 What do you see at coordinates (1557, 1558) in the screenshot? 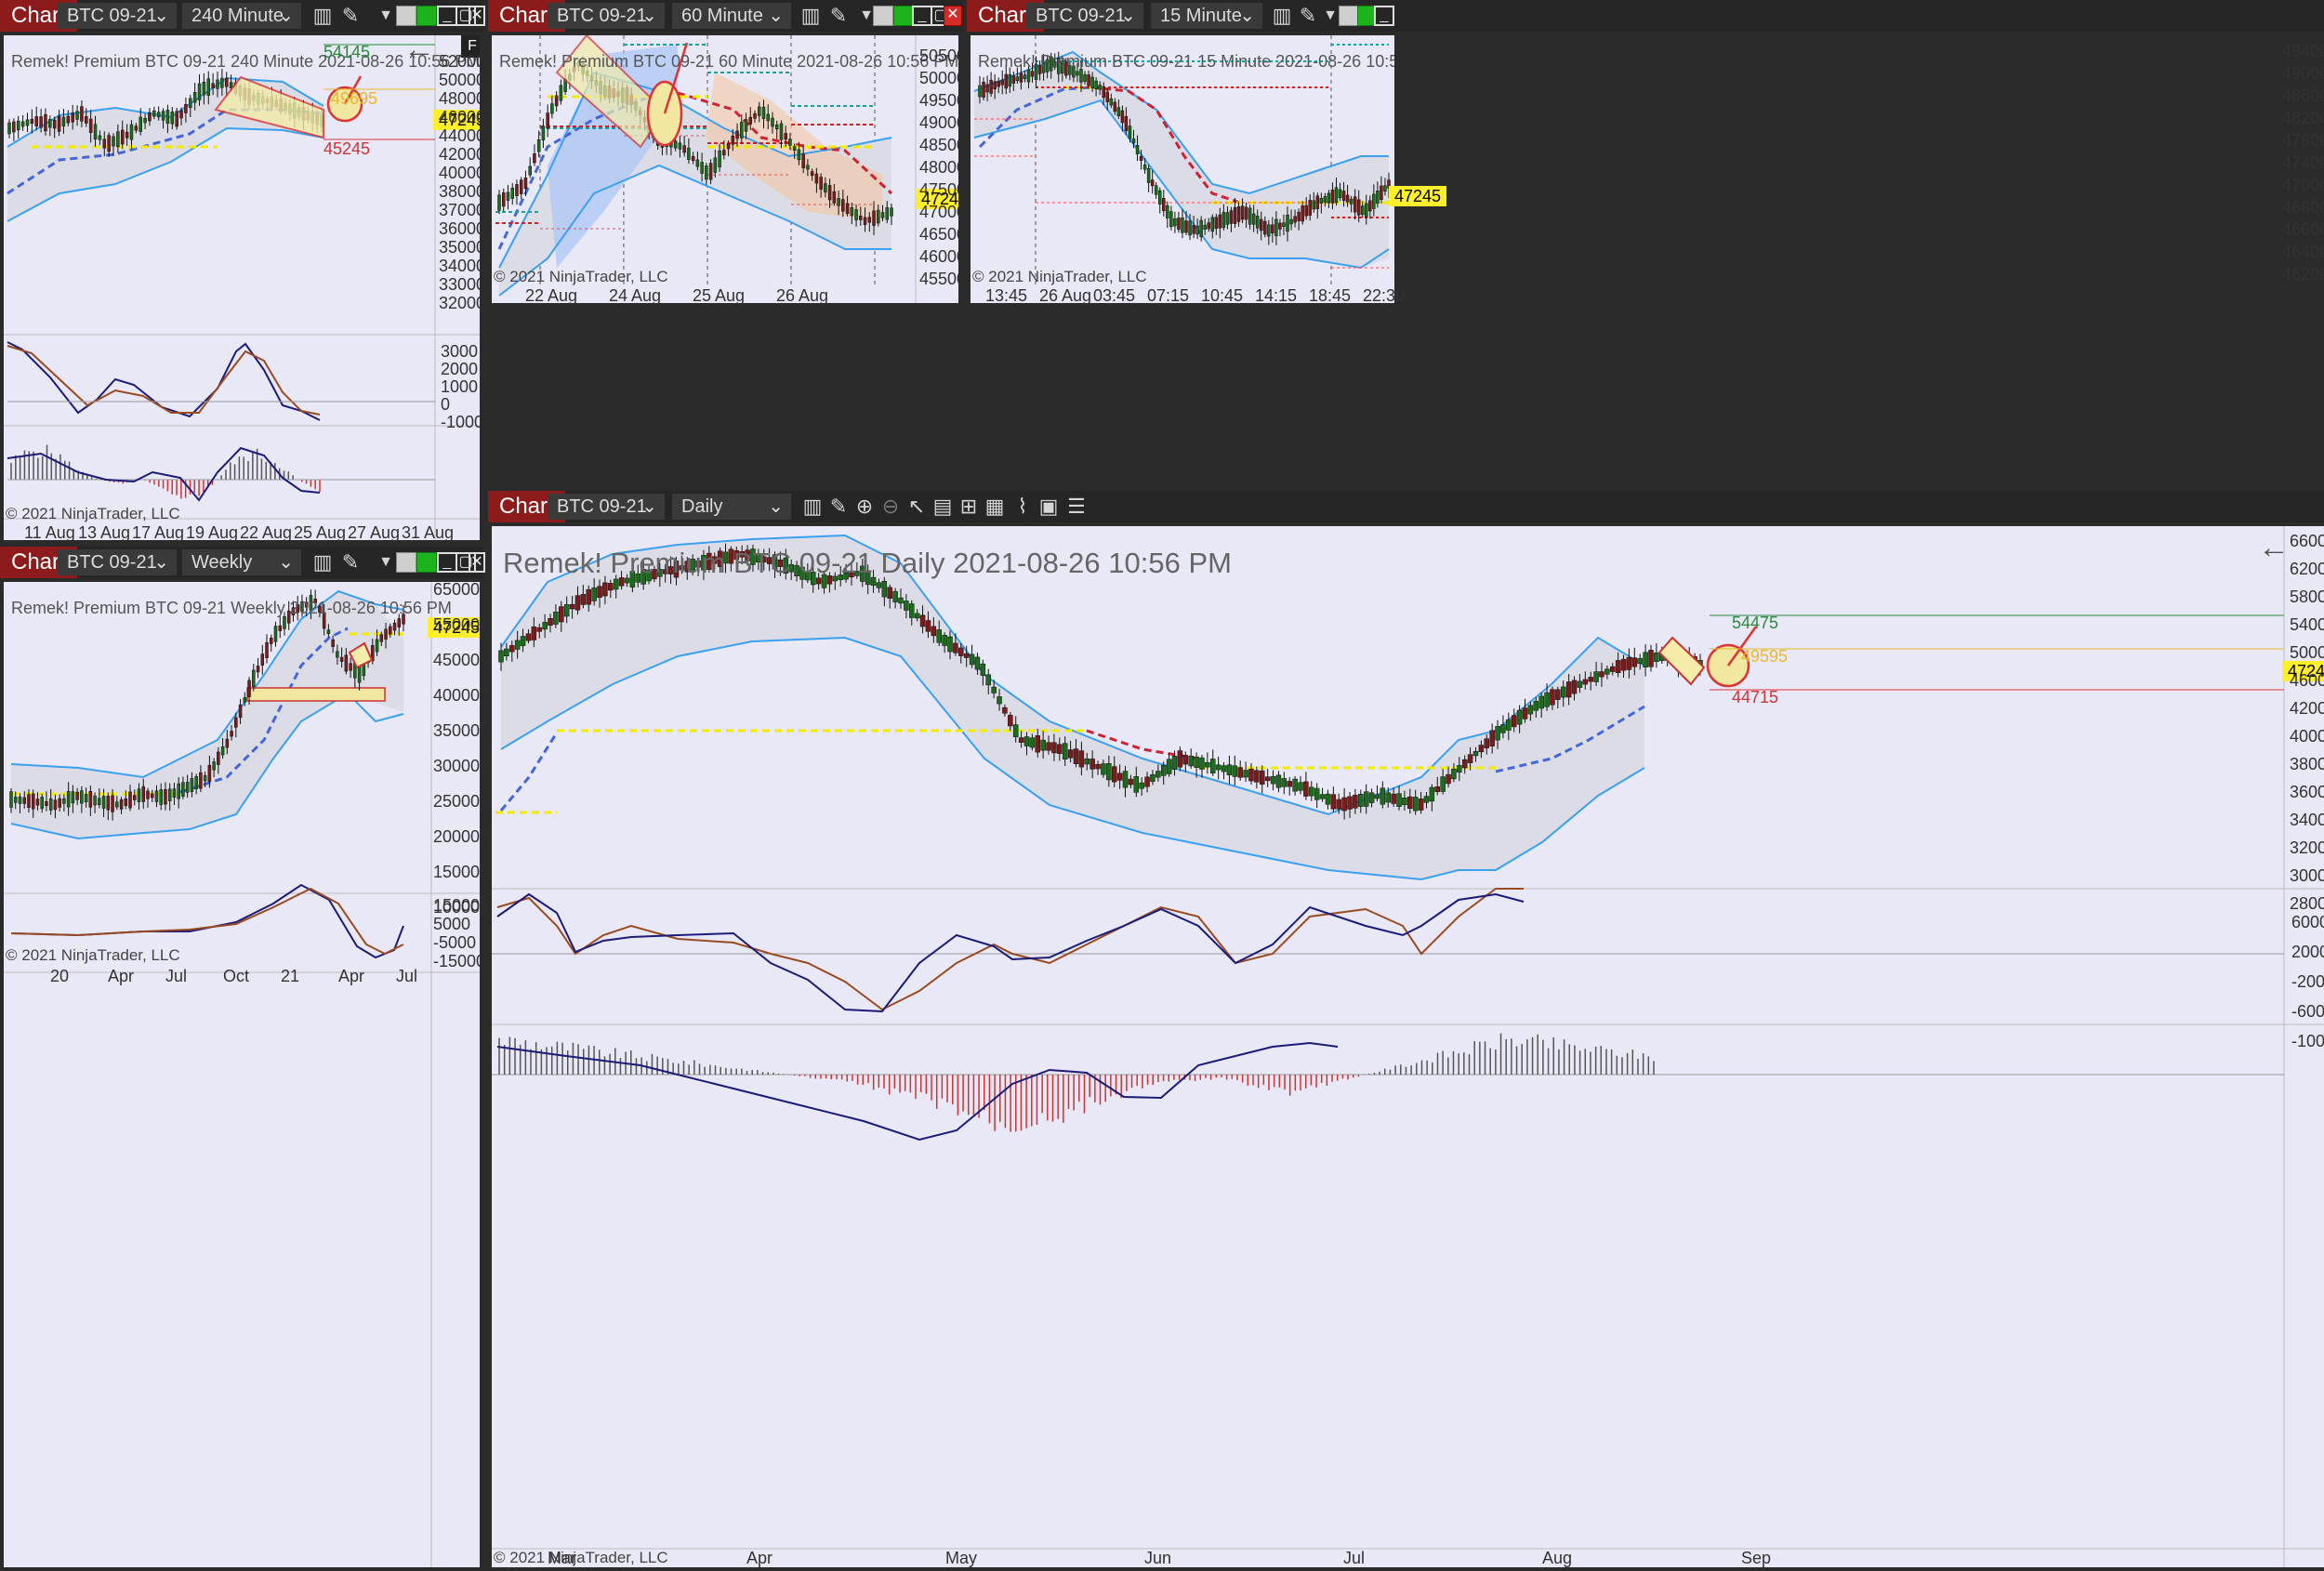
I see `x-axis-label: Aug` at bounding box center [1557, 1558].